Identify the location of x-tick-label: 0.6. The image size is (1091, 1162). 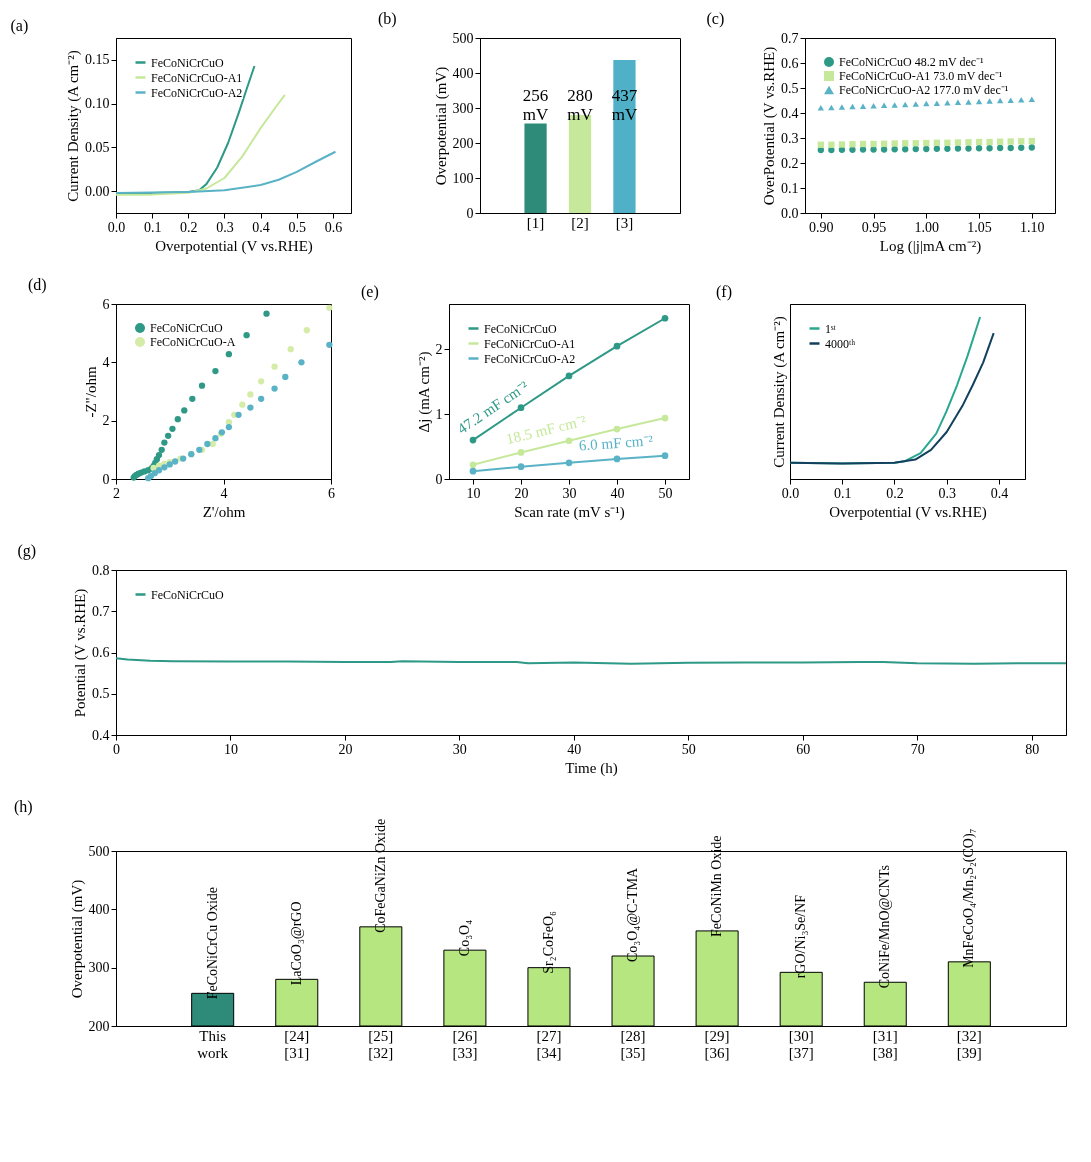
(333, 227).